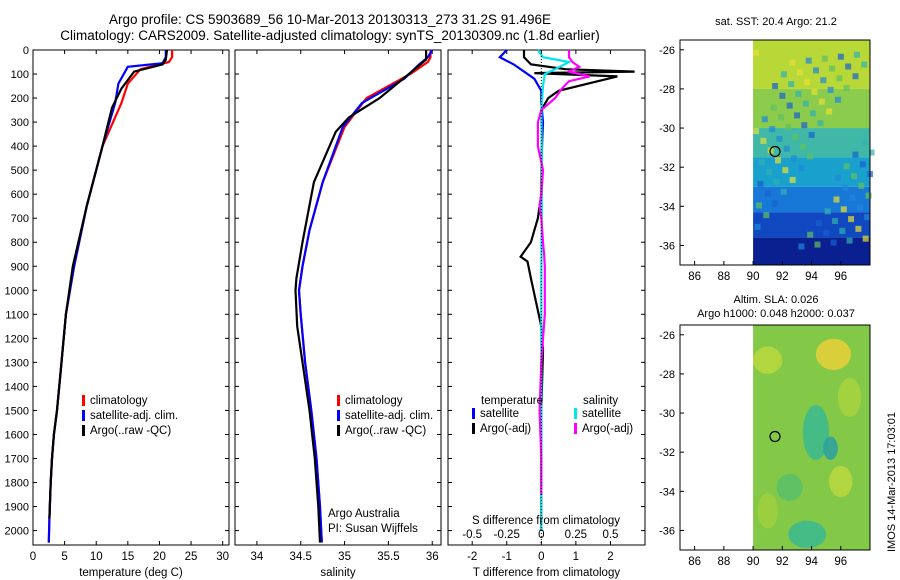  Describe the element at coordinates (840, 562) in the screenshot. I see `x-tick-label: 96` at that location.